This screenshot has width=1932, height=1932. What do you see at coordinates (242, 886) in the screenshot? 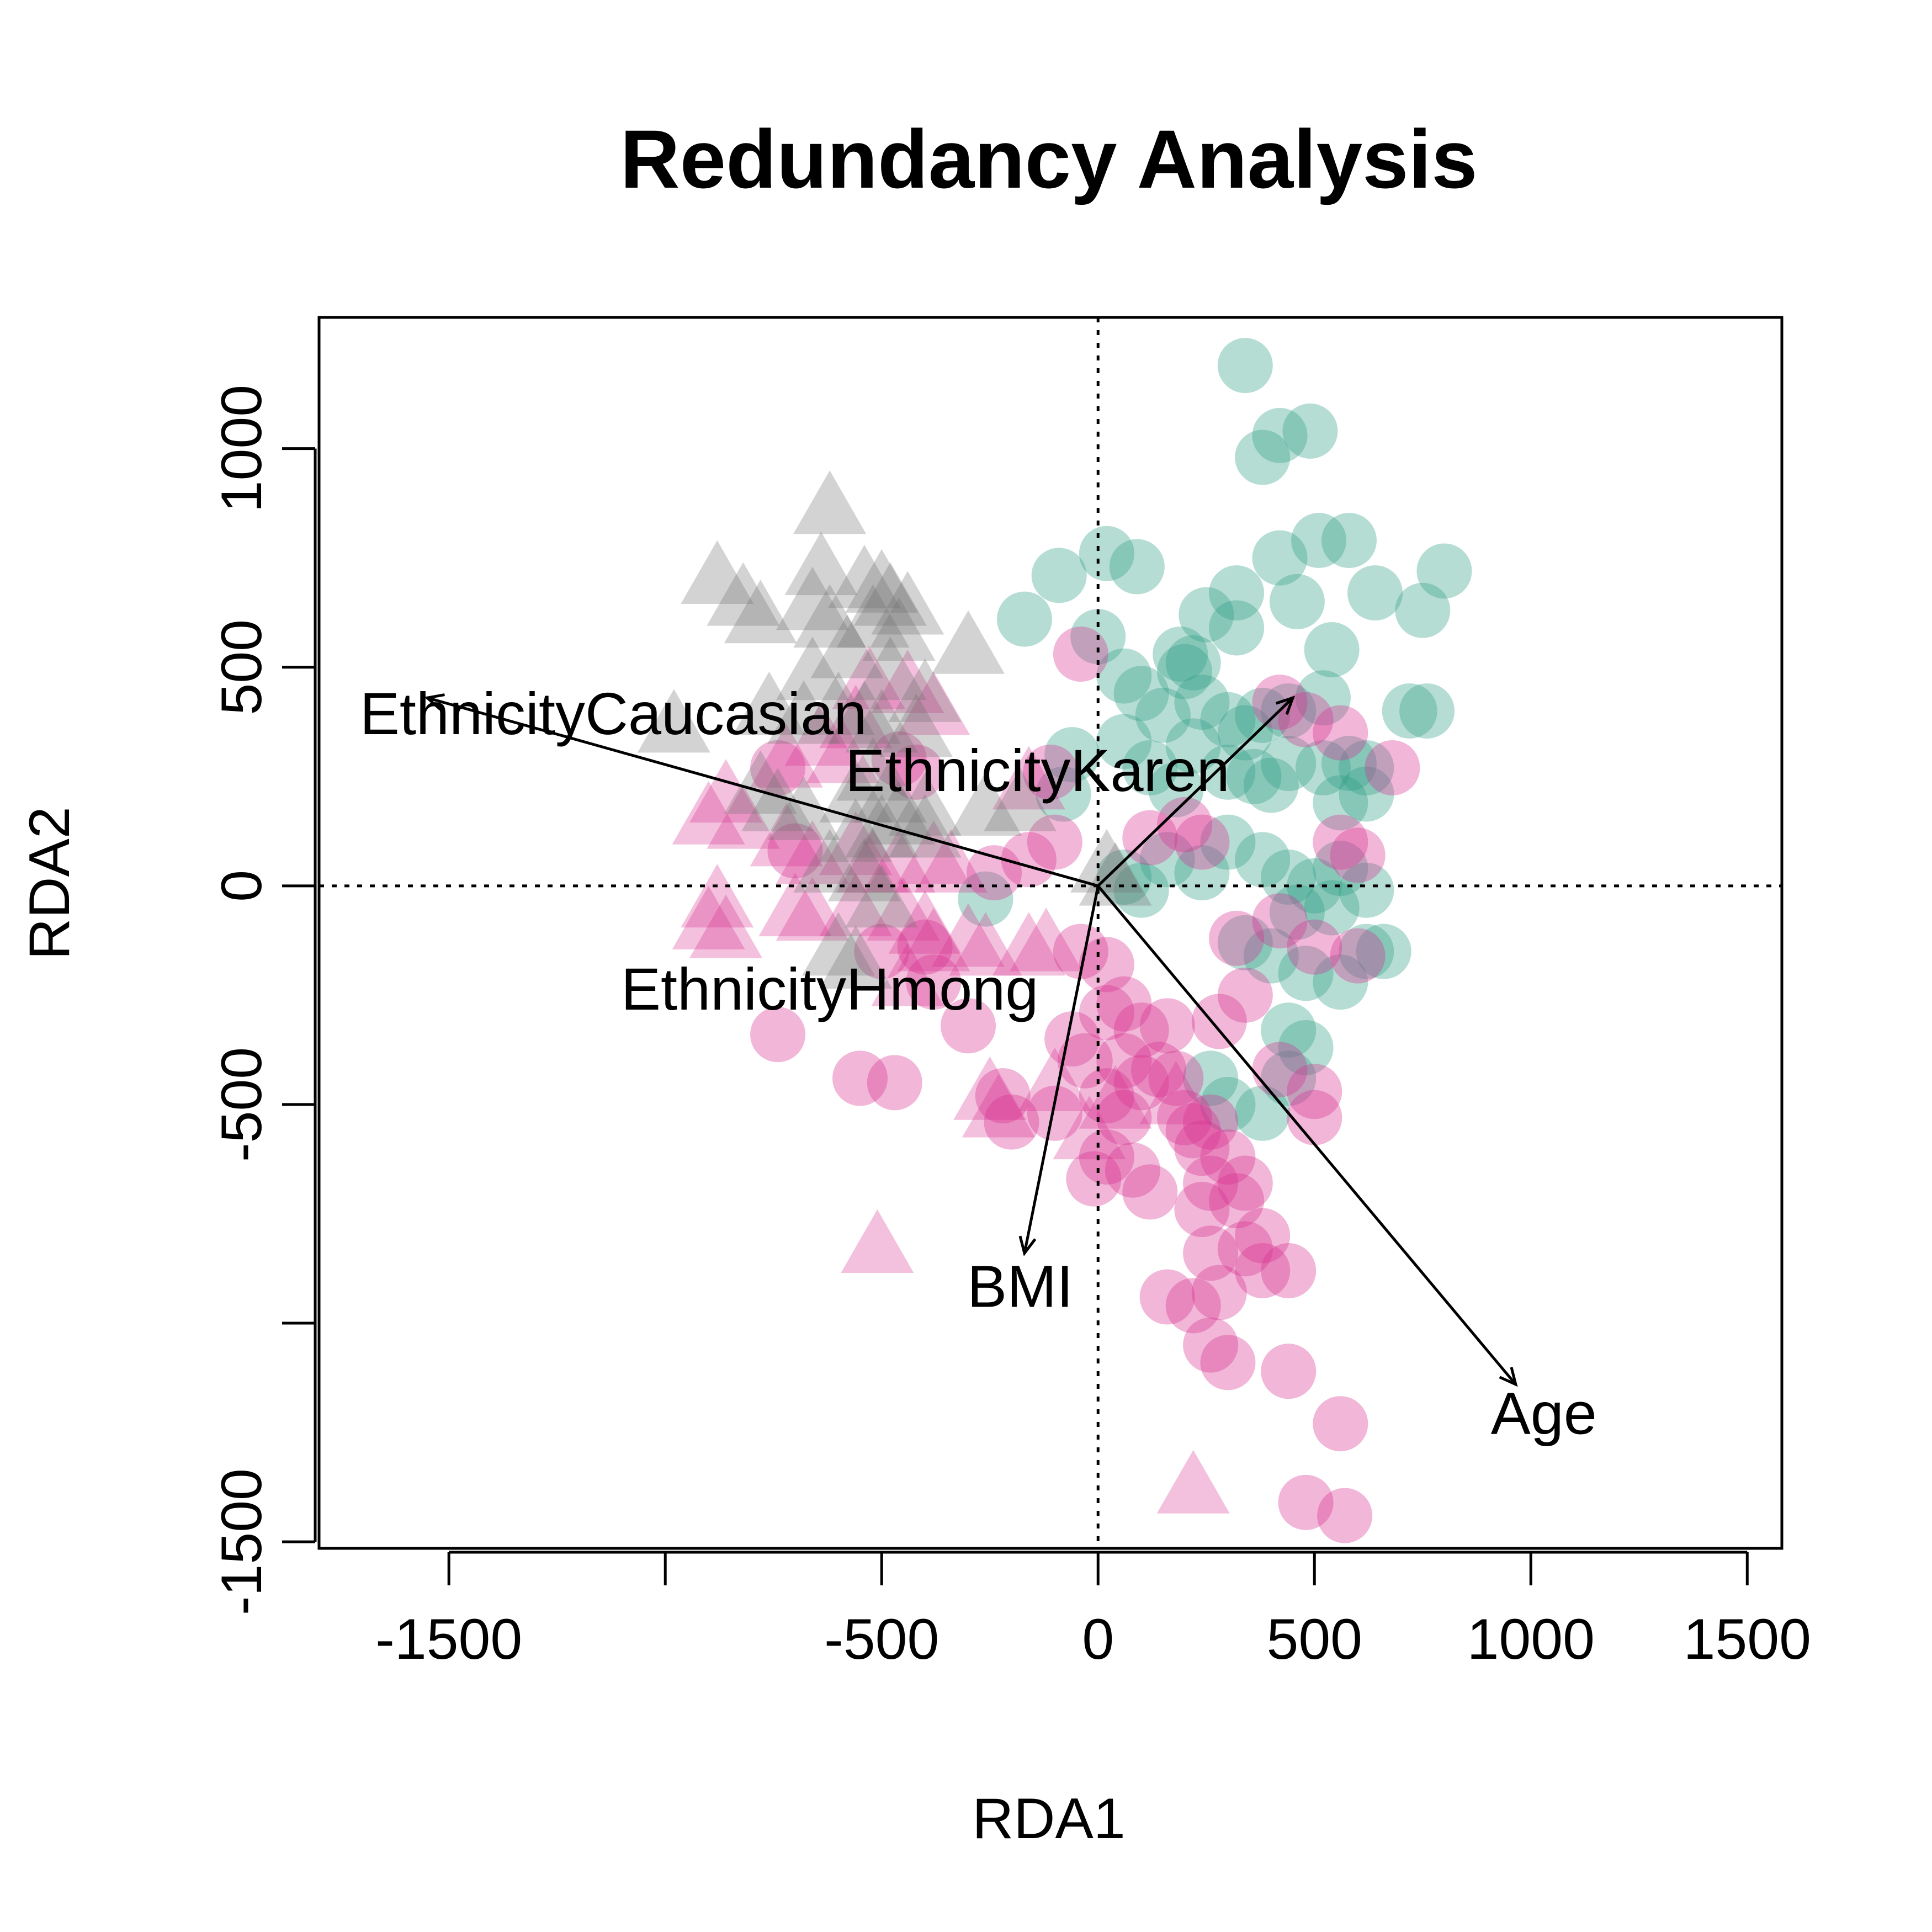
I see `y-tick-label: 0` at bounding box center [242, 886].